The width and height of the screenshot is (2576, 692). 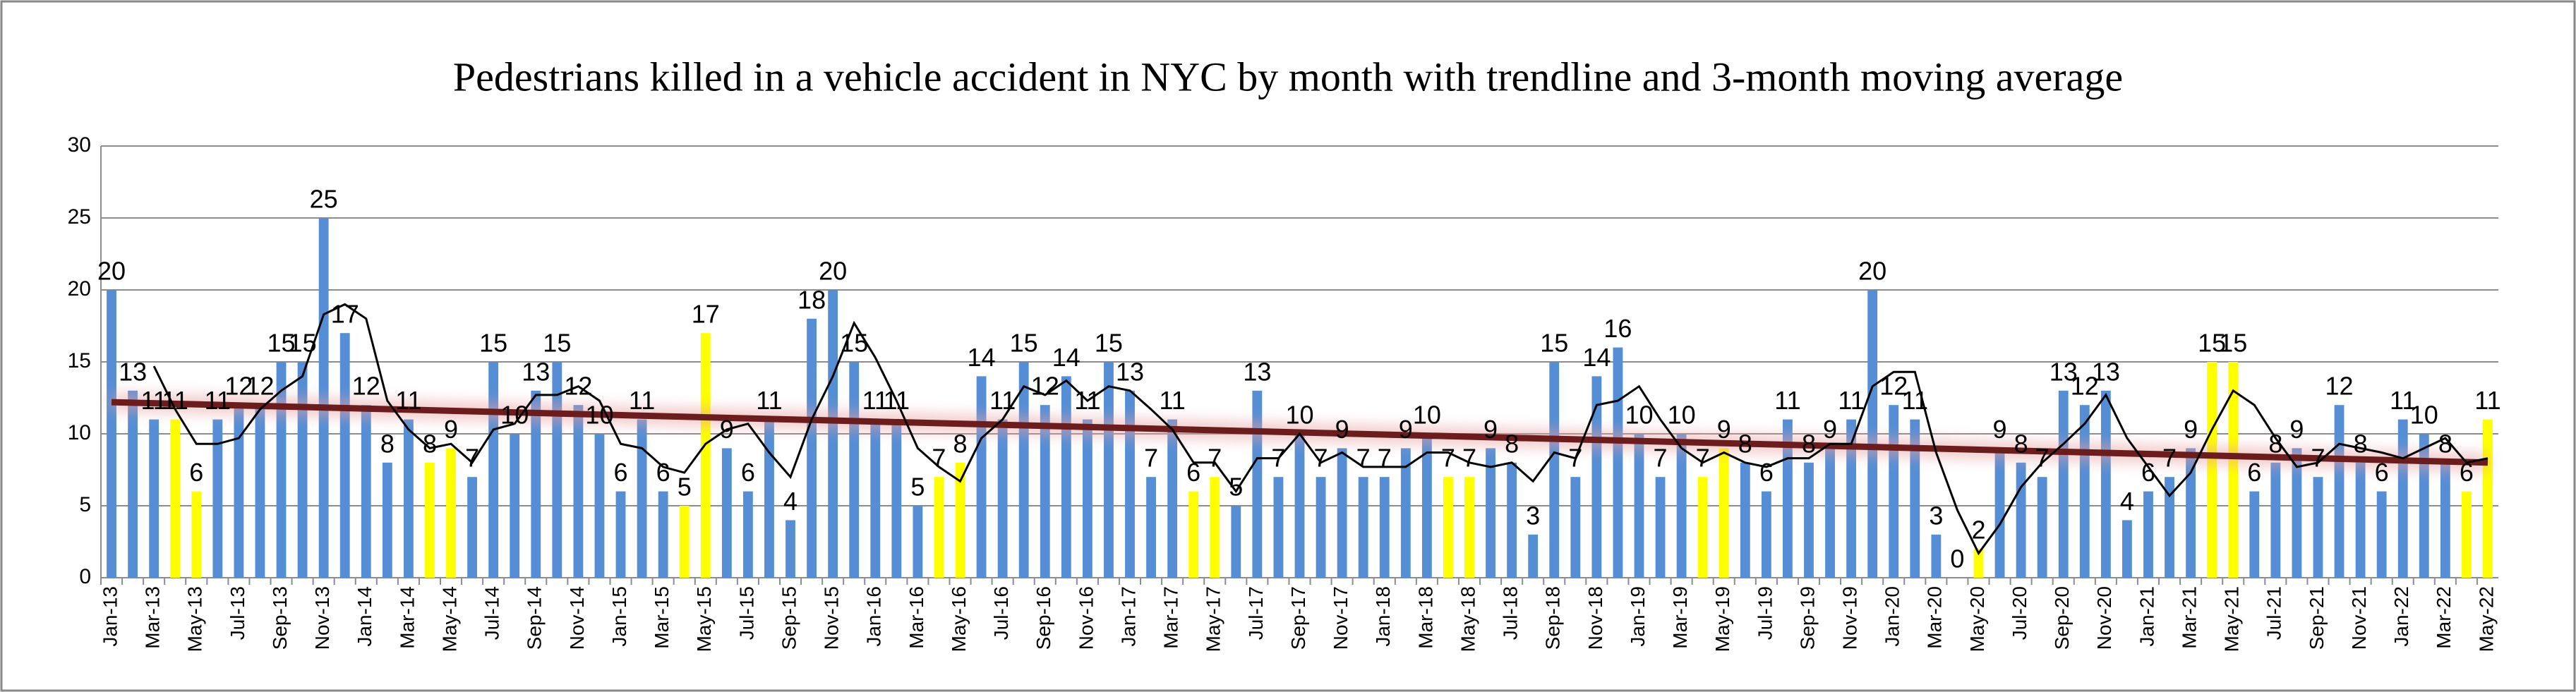 I want to click on value-label: 3, so click(x=1936, y=515).